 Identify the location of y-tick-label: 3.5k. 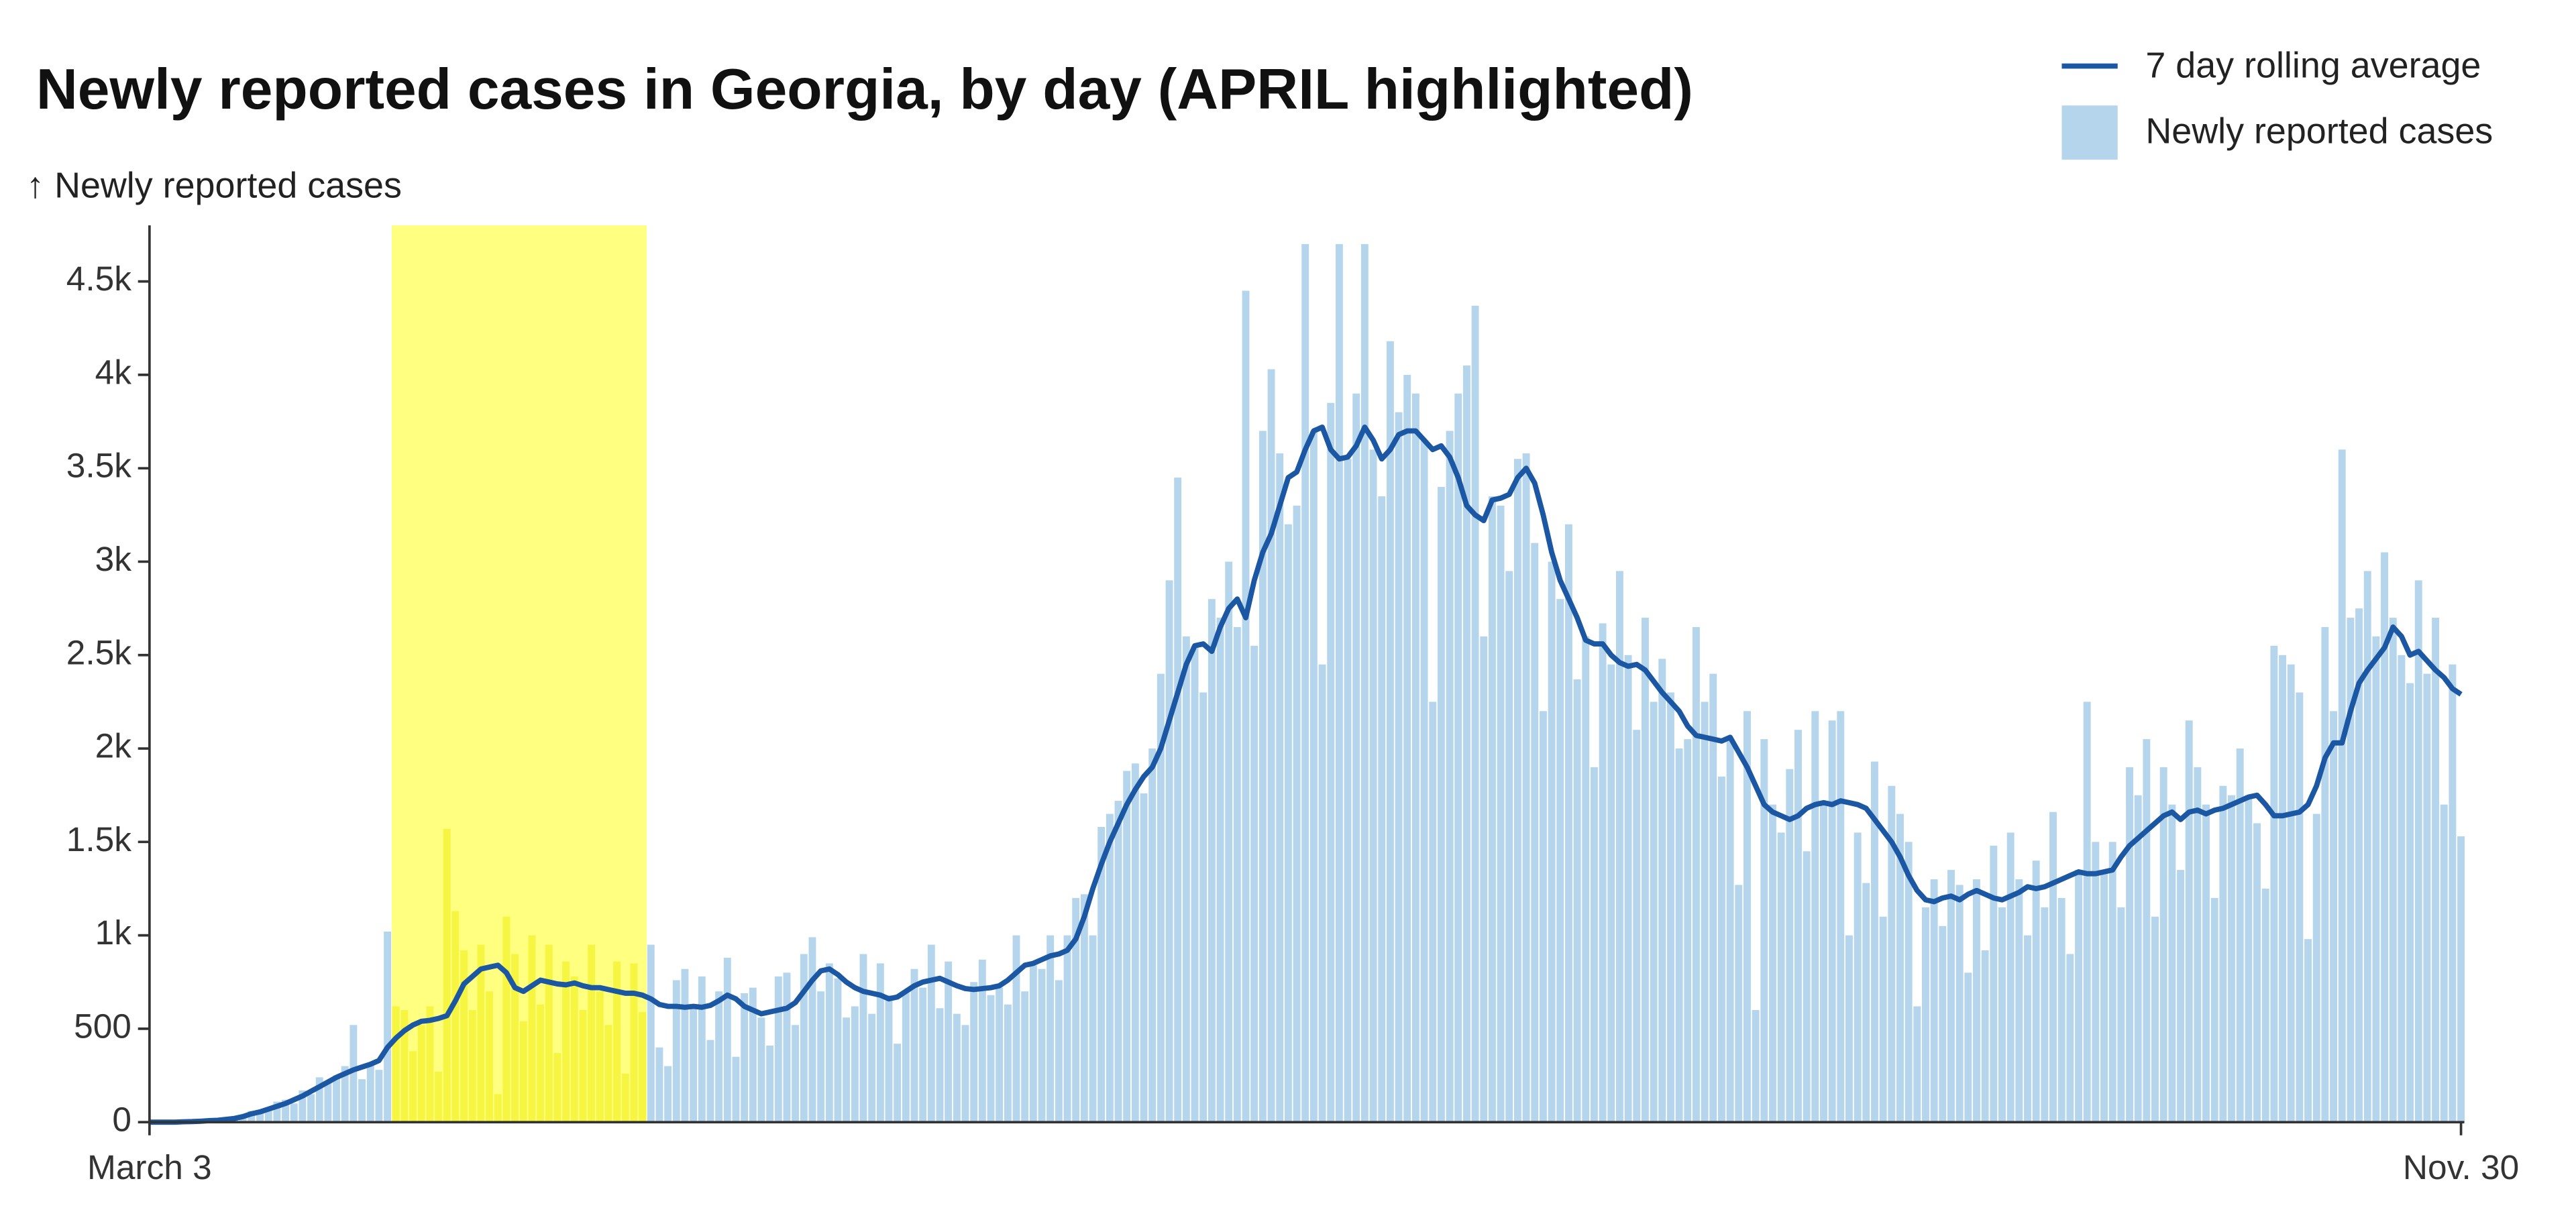
(98, 465).